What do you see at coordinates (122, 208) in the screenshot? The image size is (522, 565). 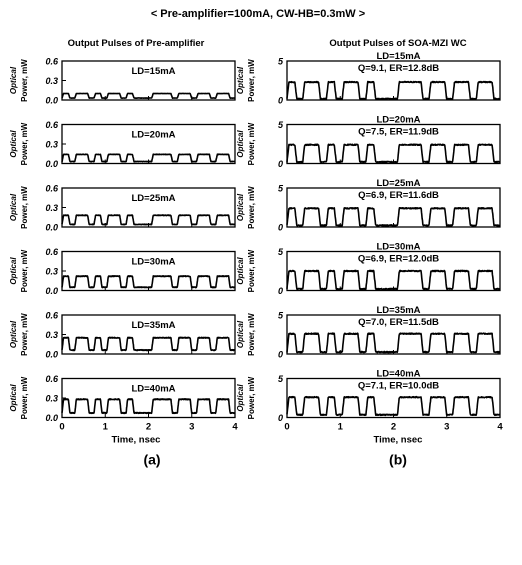 I see `panel: 0.0 0.3 0.6 Optical Power, mW LD=25mA` at bounding box center [122, 208].